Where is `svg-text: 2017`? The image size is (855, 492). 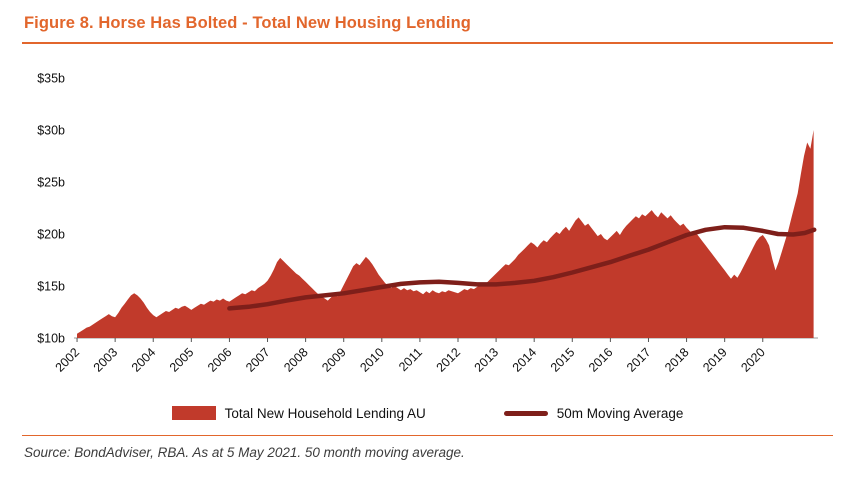
svg-text: 2017 is located at coordinates (639, 360).